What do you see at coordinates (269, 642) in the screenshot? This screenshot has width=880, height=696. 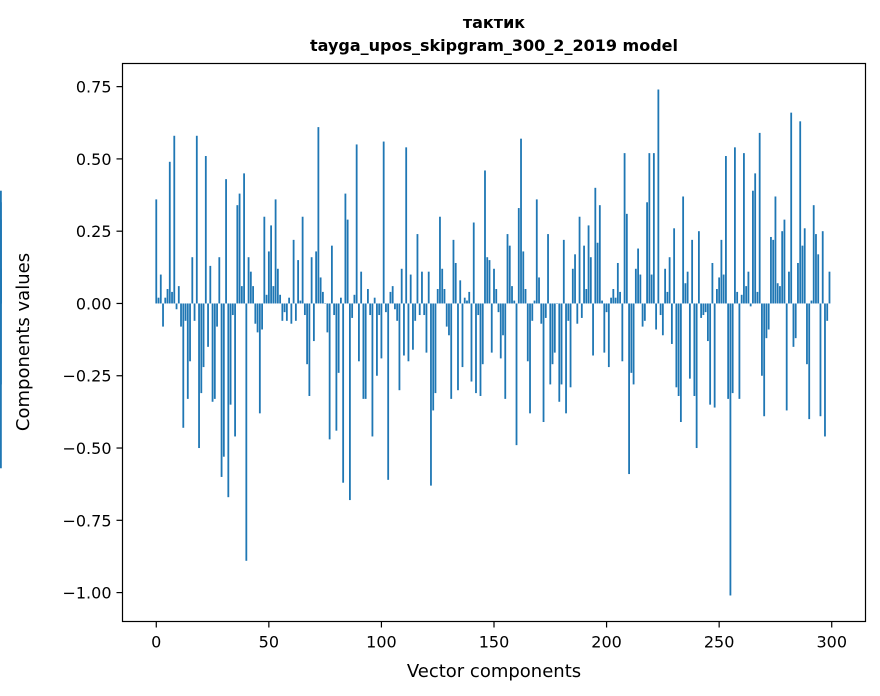 I see `x-tick-label: 50` at bounding box center [269, 642].